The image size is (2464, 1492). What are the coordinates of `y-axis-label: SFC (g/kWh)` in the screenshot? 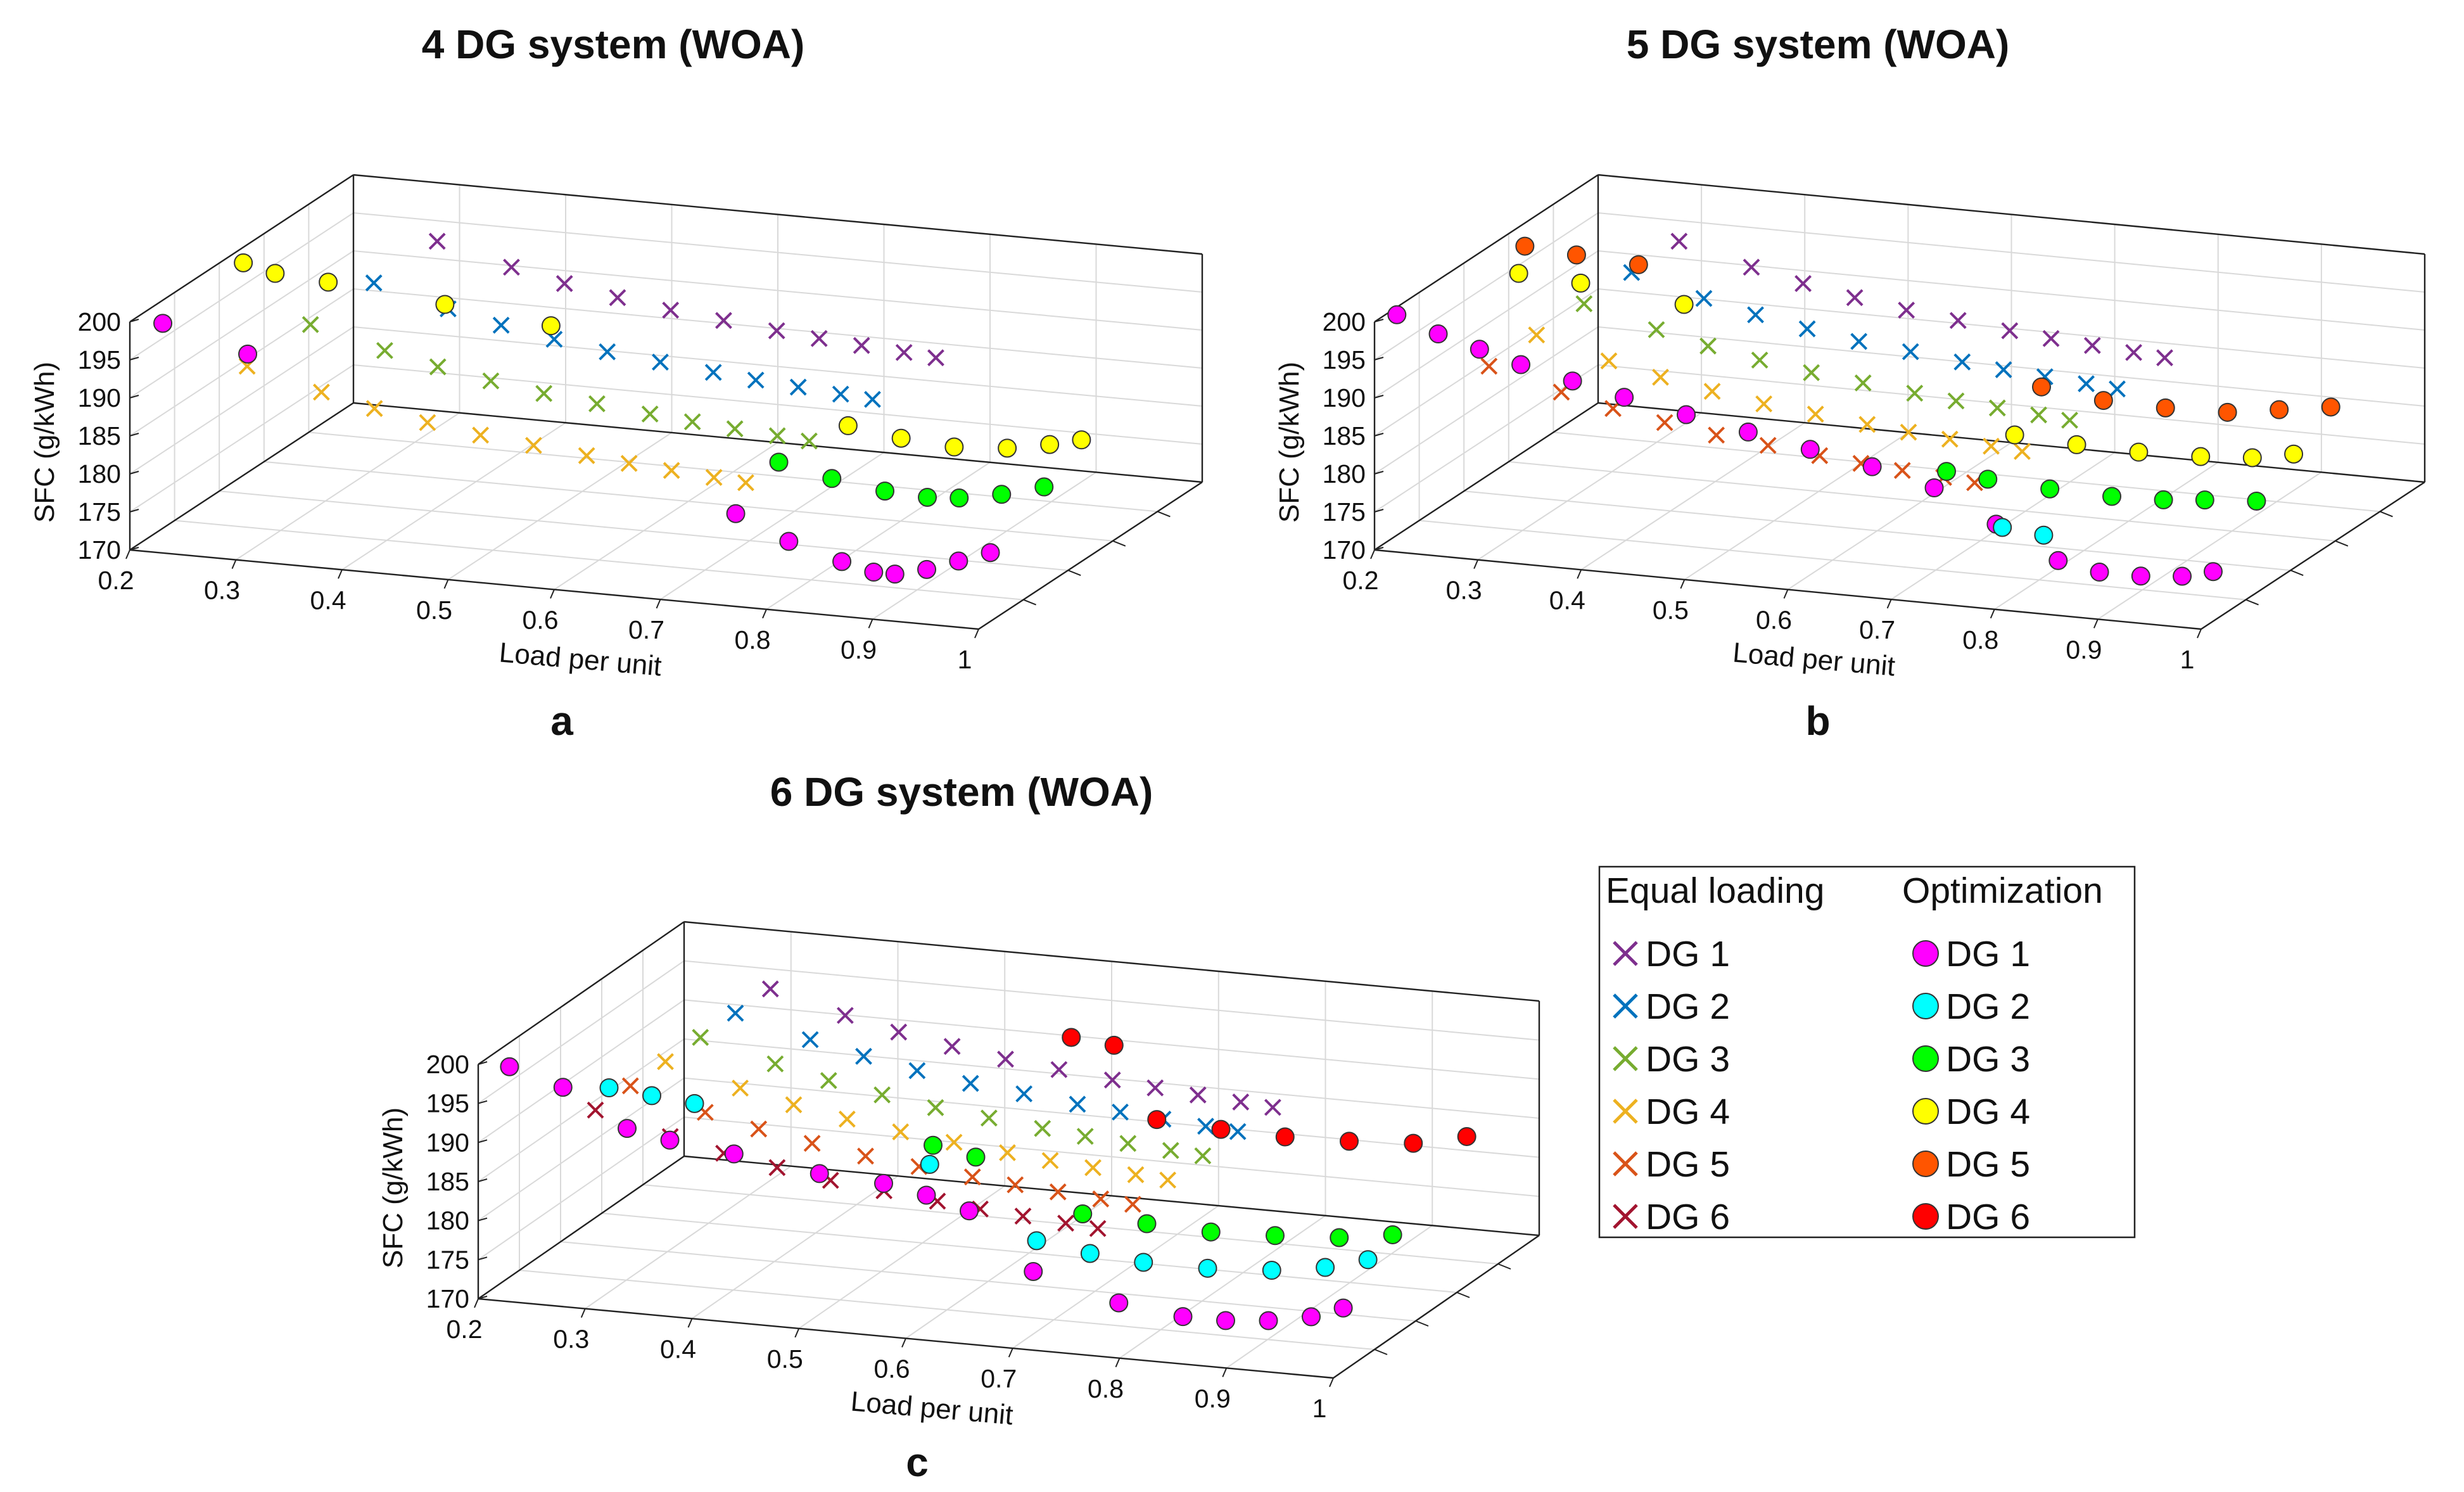 It's located at (44, 443).